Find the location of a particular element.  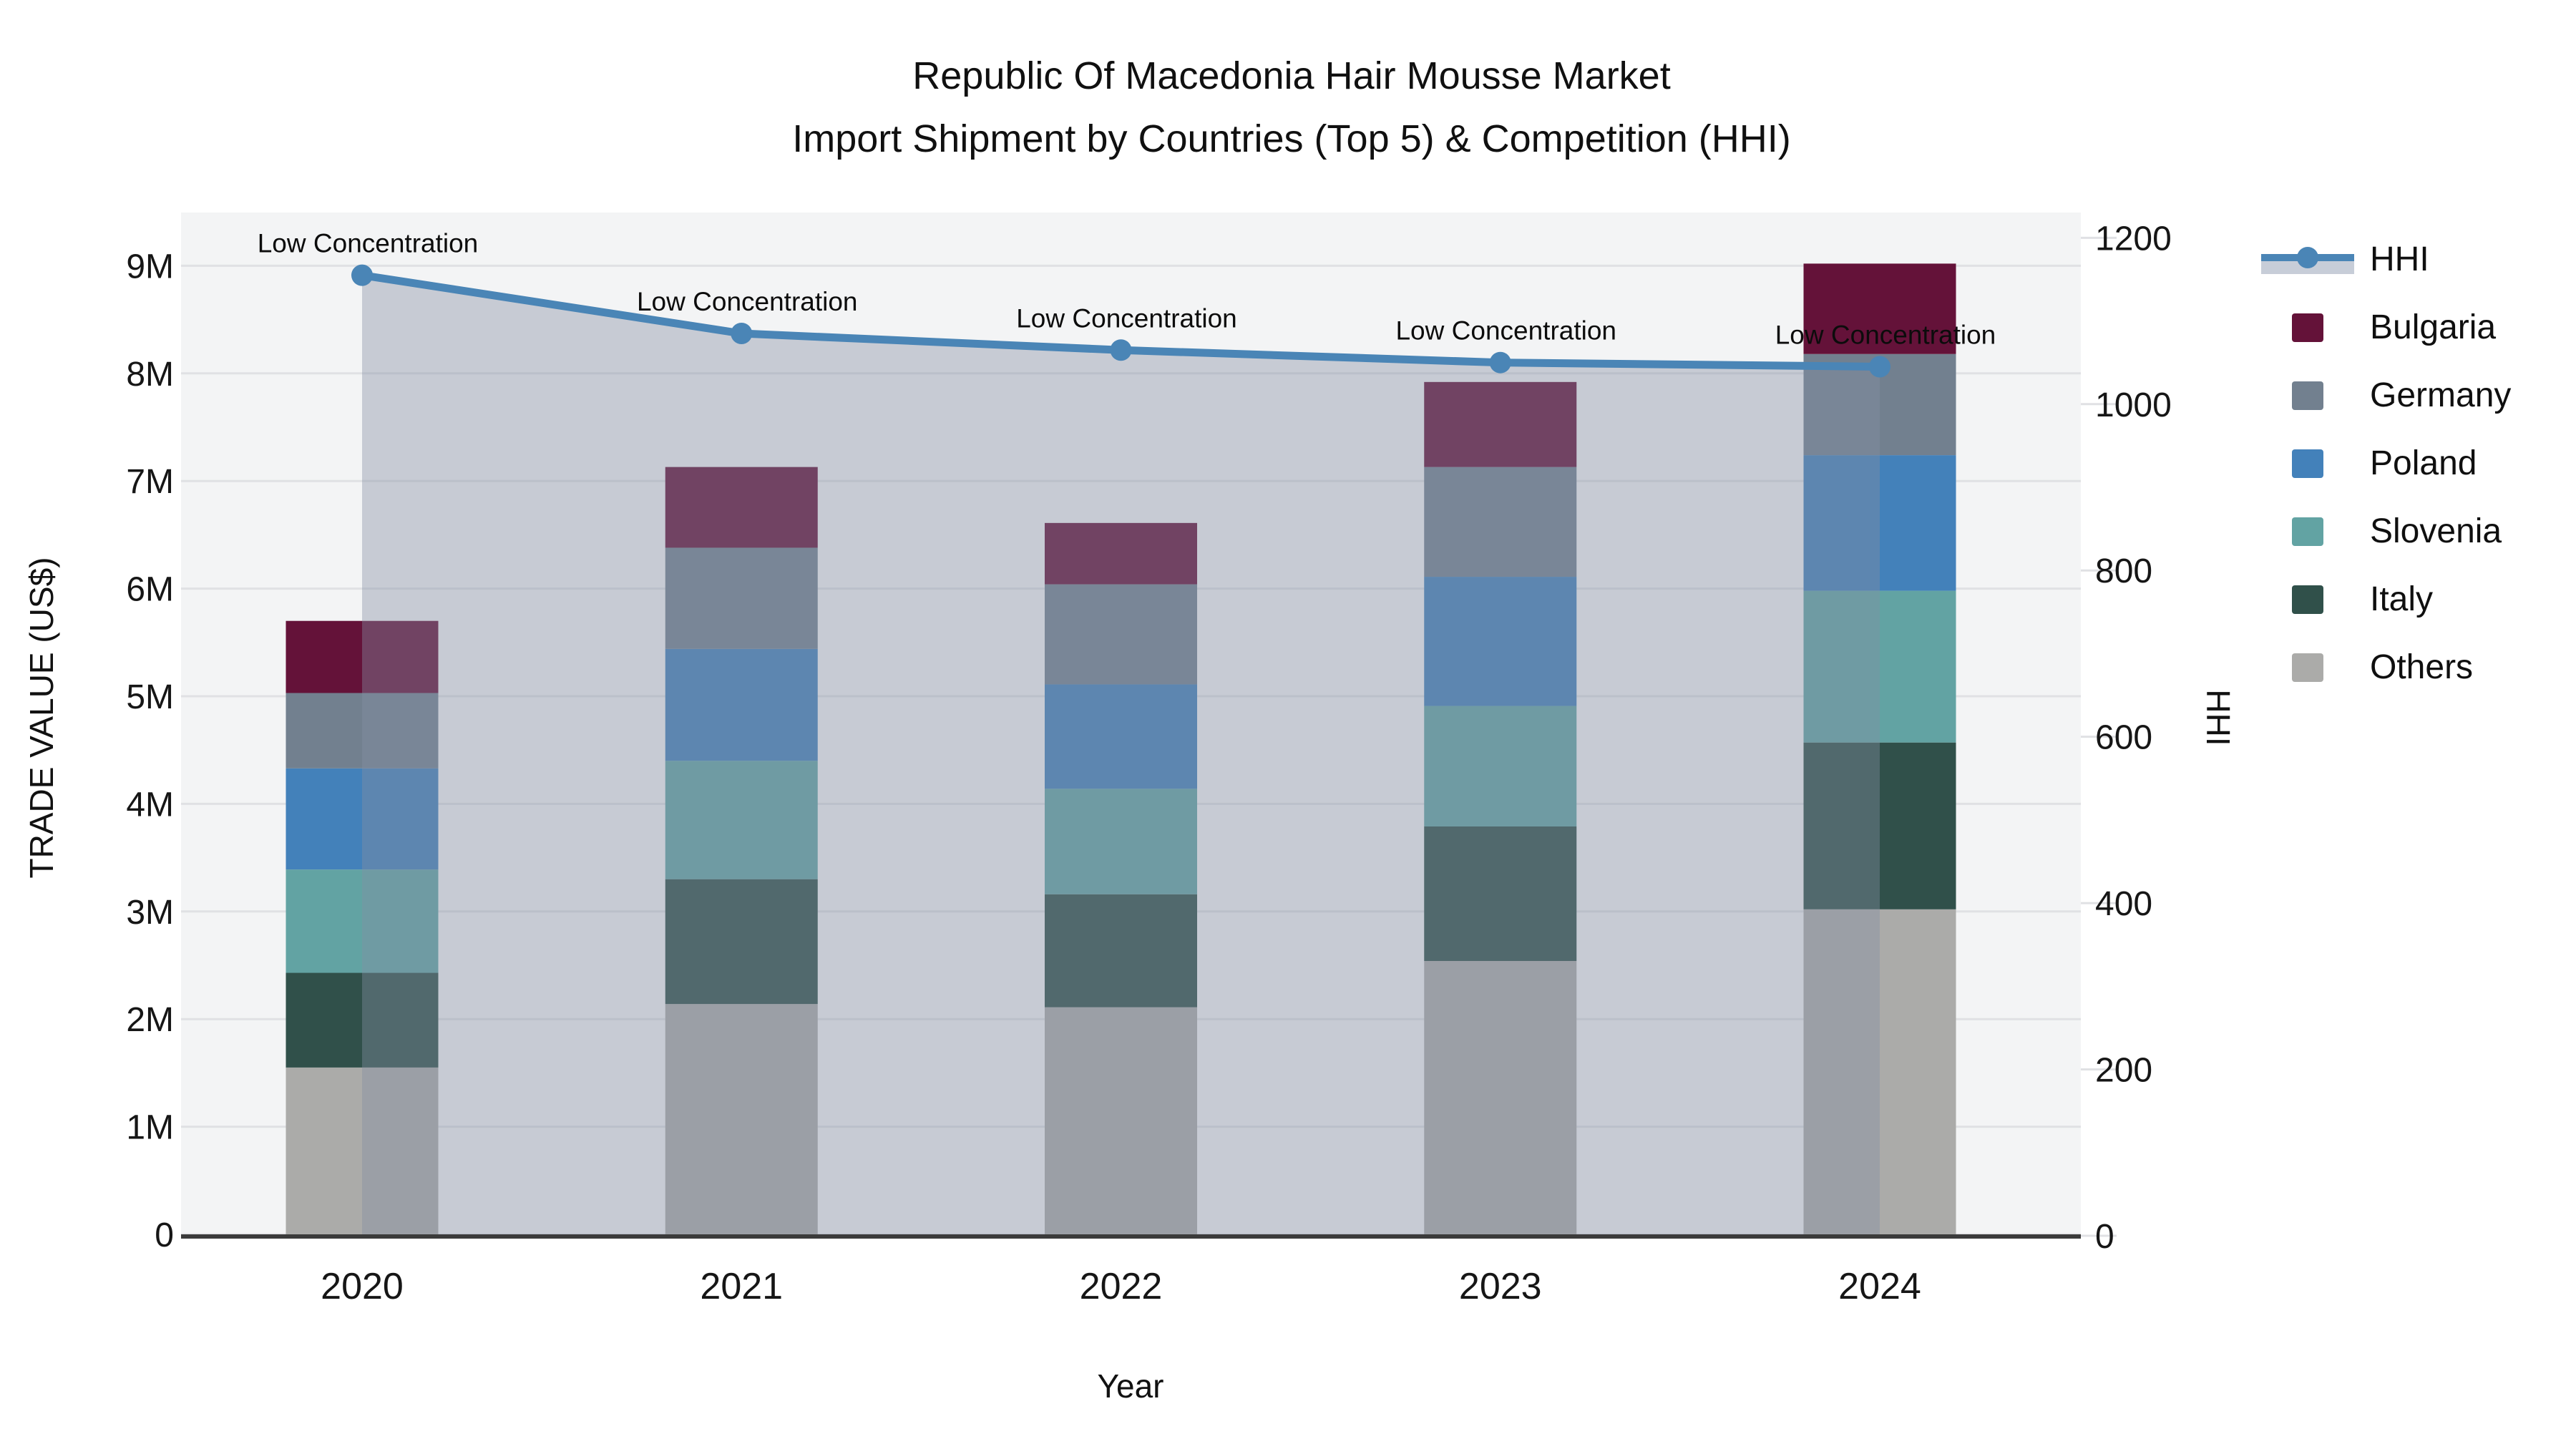

legend-item-bulgaria: Bulgaria is located at coordinates (2386, 327).